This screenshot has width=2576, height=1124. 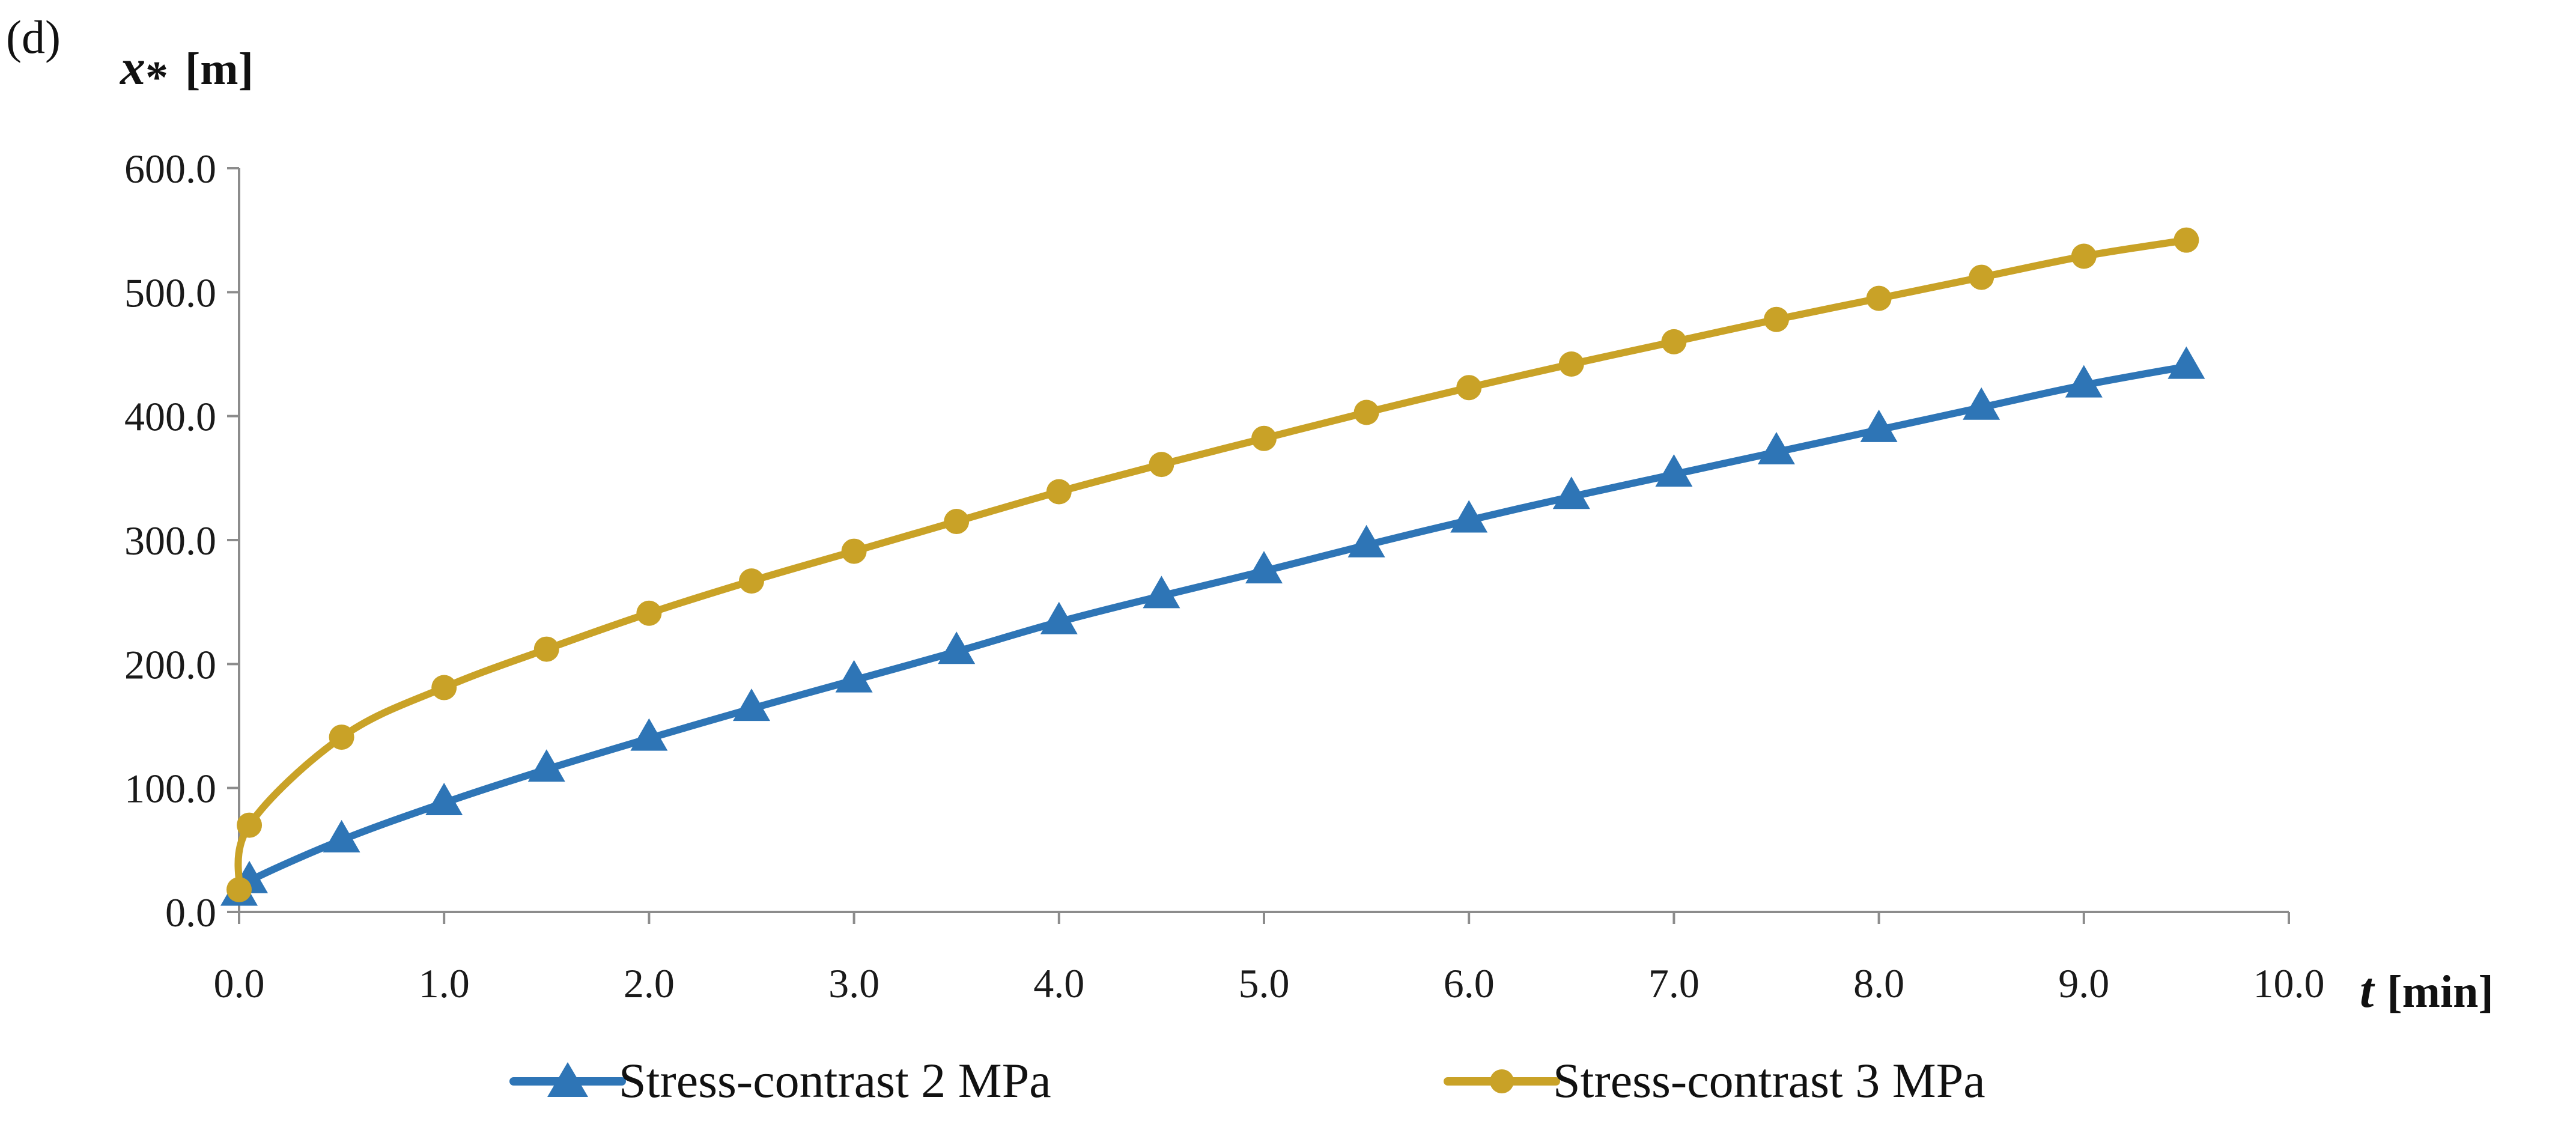 I want to click on x-tick-label-8: 8.0, so click(x=1879, y=983).